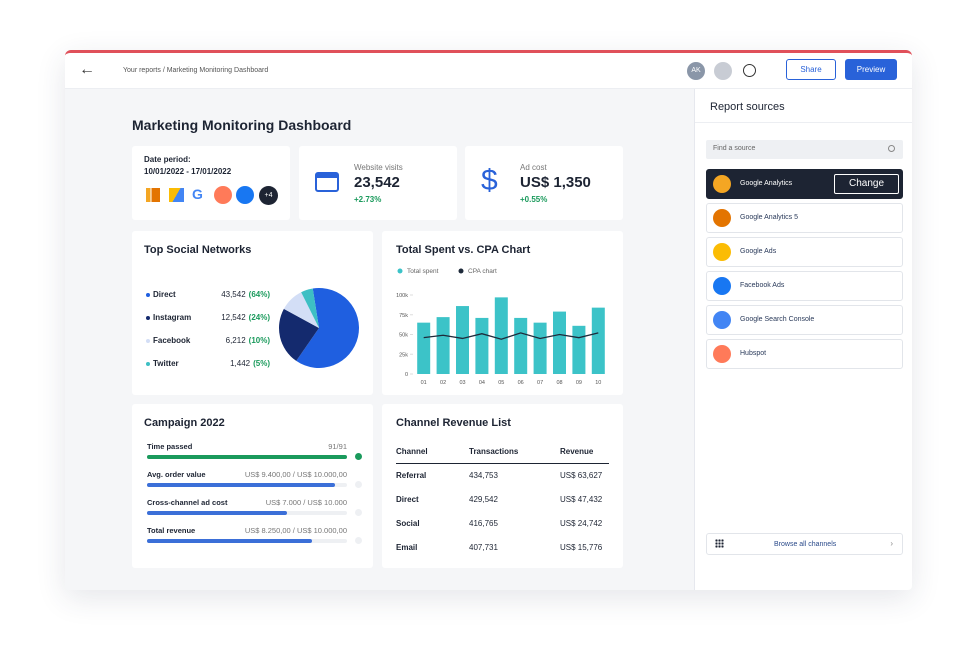 The image size is (975, 645). Describe the element at coordinates (245, 195) in the screenshot. I see `facebook-icon` at that location.